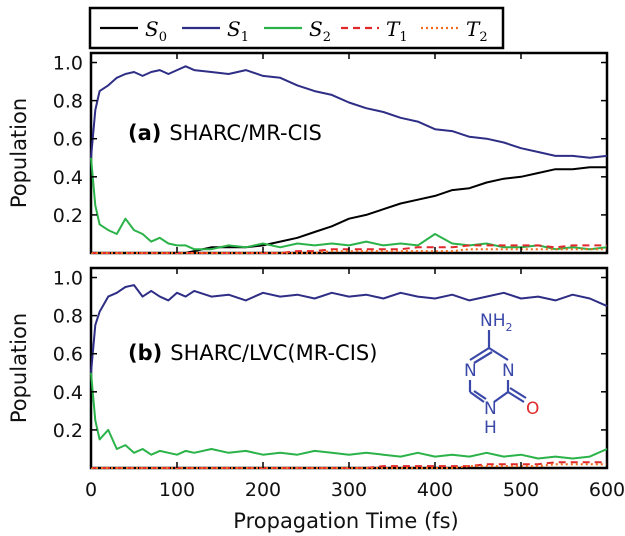  I want to click on panel-a-series-T1, so click(349, 249).